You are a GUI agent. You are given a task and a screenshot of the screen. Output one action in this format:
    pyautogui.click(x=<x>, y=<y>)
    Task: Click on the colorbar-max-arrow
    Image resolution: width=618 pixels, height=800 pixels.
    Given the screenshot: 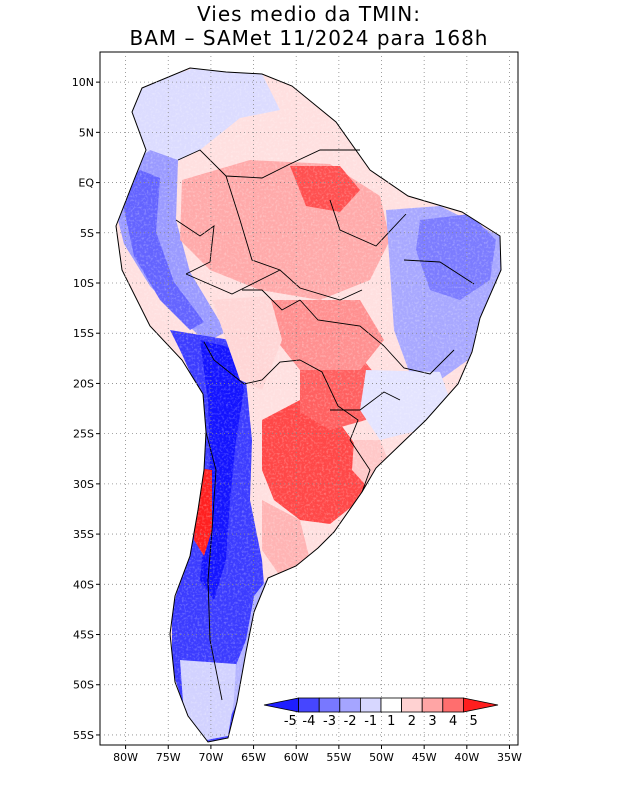 What is the action you would take?
    pyautogui.click(x=480, y=705)
    